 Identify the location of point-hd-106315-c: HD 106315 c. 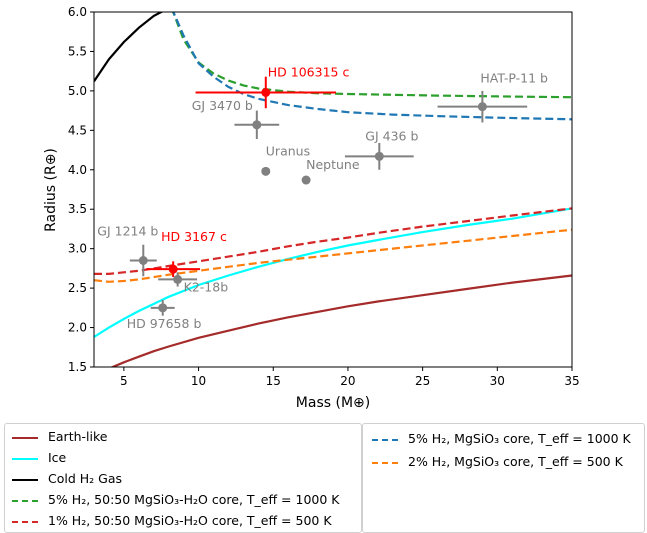
(272, 86).